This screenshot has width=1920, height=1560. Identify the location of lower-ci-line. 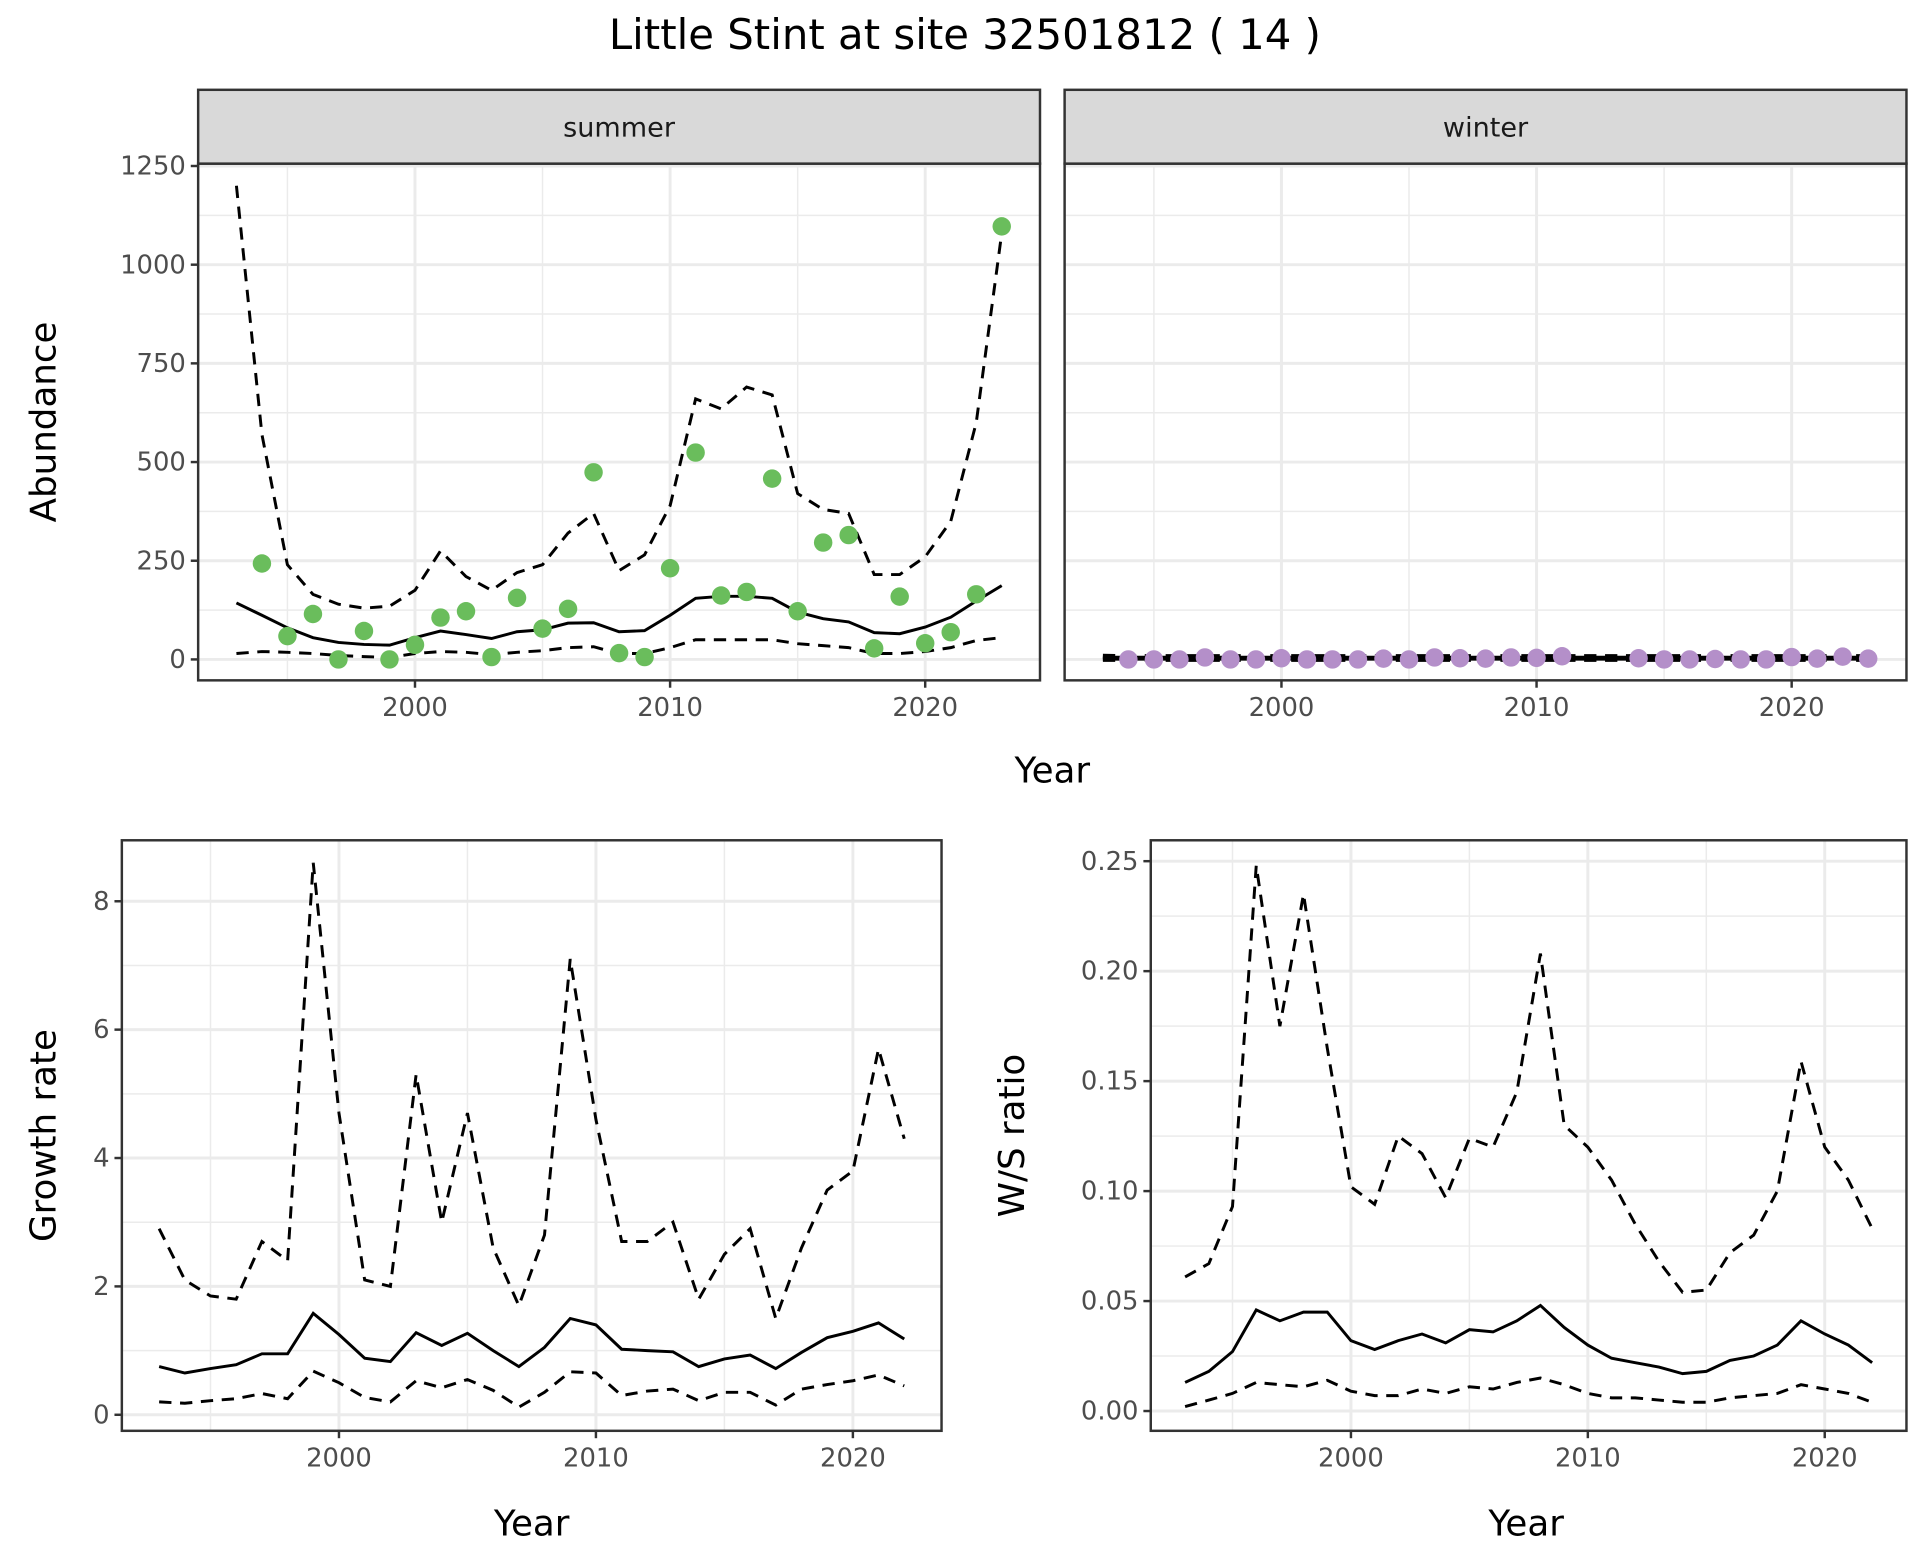
(1528, 1392).